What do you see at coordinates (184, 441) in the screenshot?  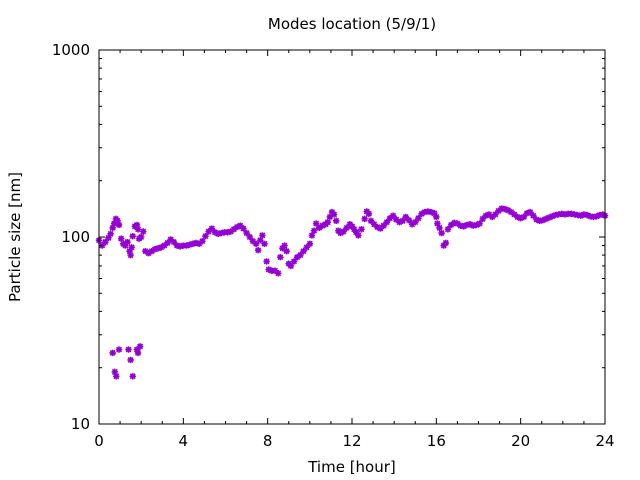 I see `x-tick-label: 4` at bounding box center [184, 441].